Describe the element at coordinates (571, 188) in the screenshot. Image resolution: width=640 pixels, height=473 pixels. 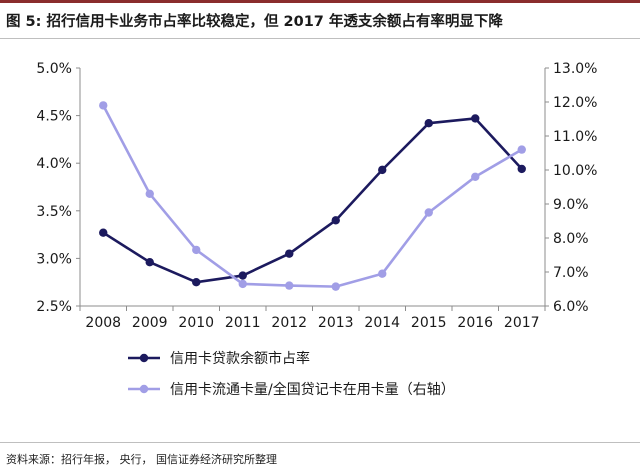
I see `right-axis-ticks: 6.0% 7.0% 8.0% 9.0% 10.0% 11.0% 12.0% 13.0%` at that location.